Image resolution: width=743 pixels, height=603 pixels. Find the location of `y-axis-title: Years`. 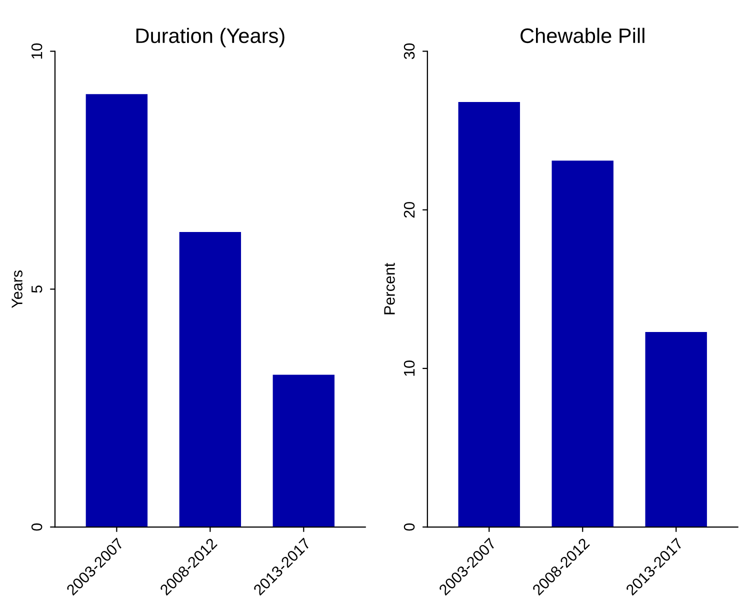

y-axis-title: Years is located at coordinates (17, 289).